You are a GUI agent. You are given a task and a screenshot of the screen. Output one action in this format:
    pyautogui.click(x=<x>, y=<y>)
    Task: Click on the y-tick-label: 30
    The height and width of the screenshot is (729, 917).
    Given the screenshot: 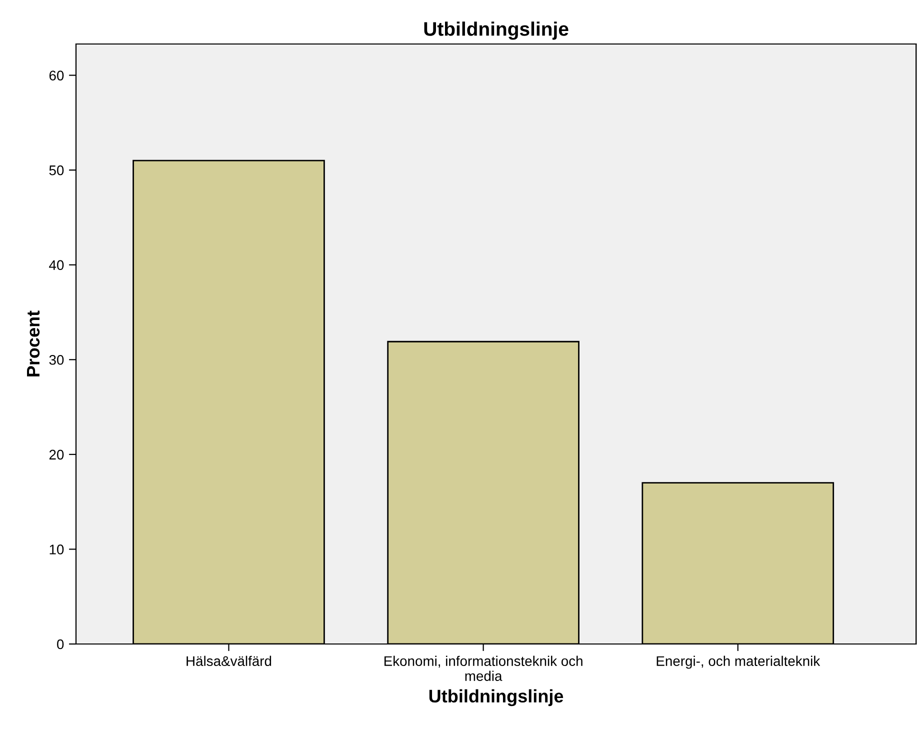 What is the action you would take?
    pyautogui.click(x=56, y=359)
    